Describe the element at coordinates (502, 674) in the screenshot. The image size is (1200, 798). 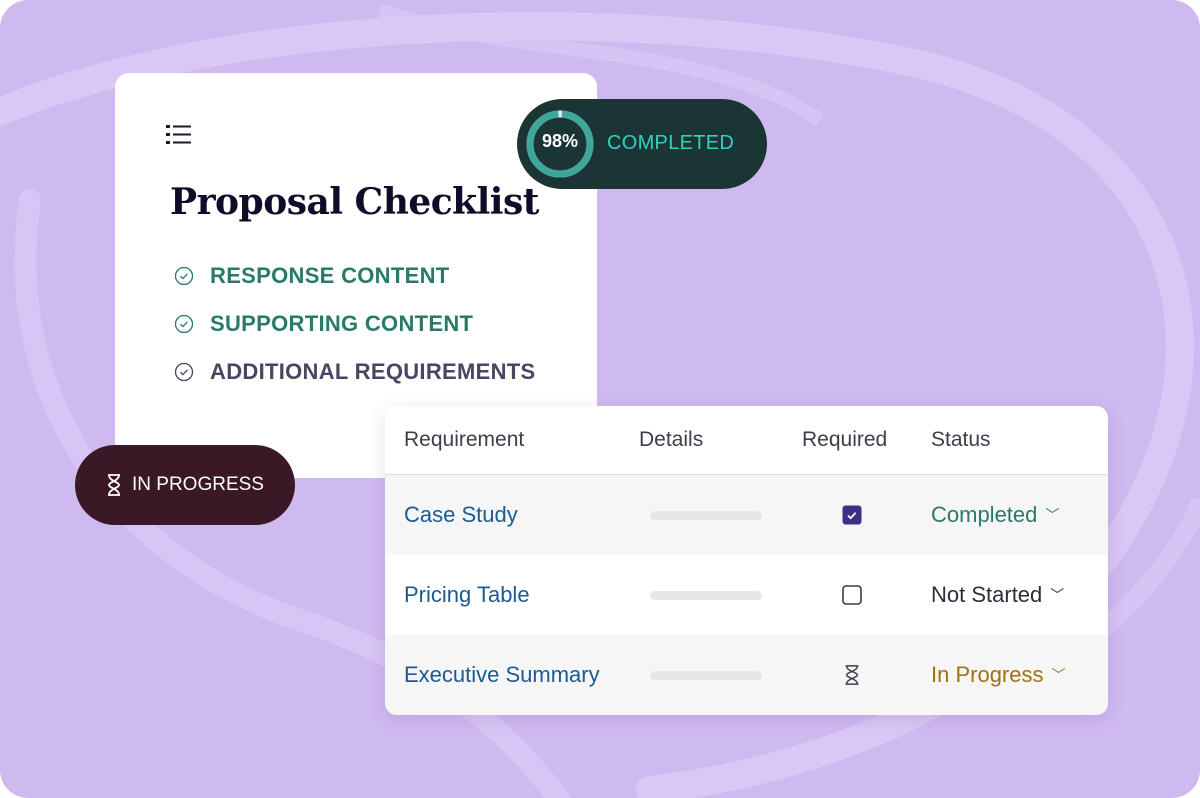
I see `requirement-link: Executive Summary` at that location.